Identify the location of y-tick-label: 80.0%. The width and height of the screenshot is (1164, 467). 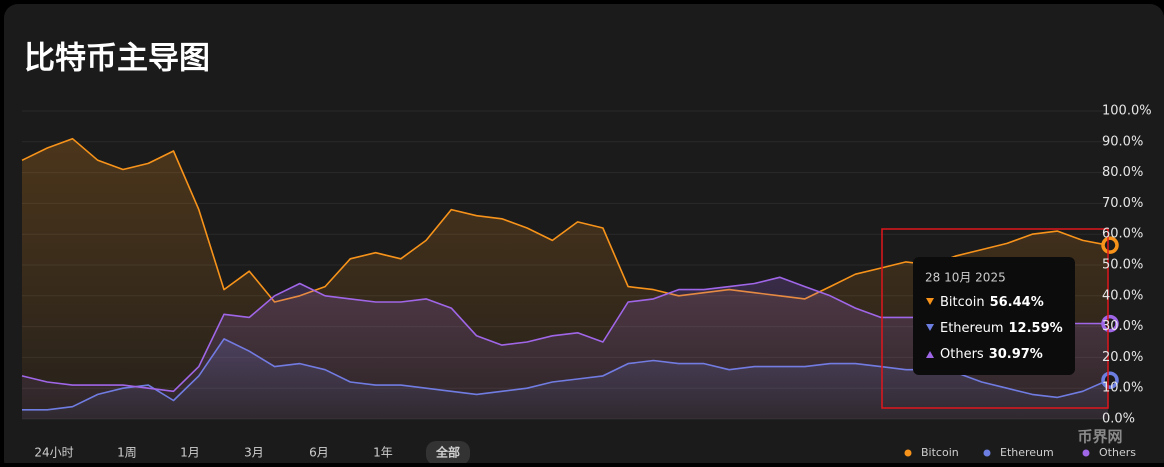
(1122, 172).